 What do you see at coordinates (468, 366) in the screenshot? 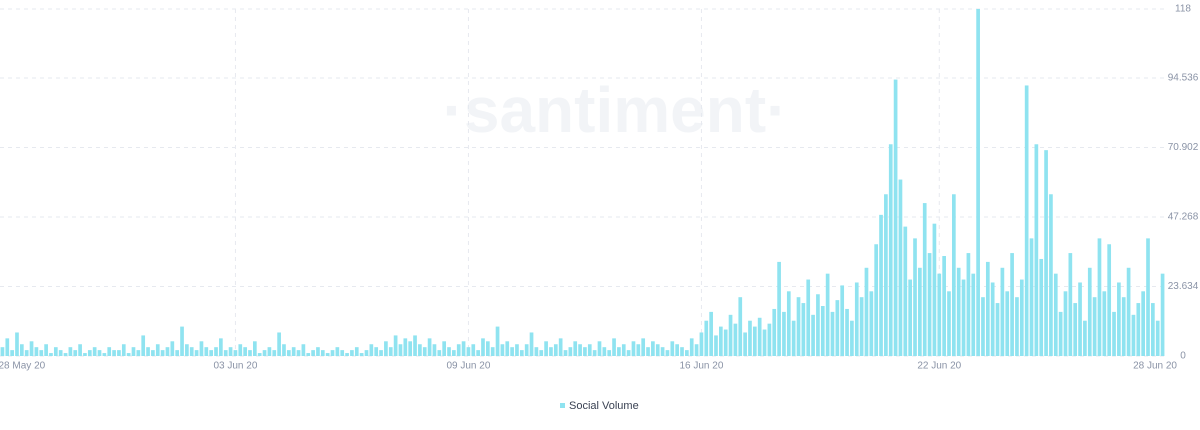
I see `x-tick-label: 09 Jun 20` at bounding box center [468, 366].